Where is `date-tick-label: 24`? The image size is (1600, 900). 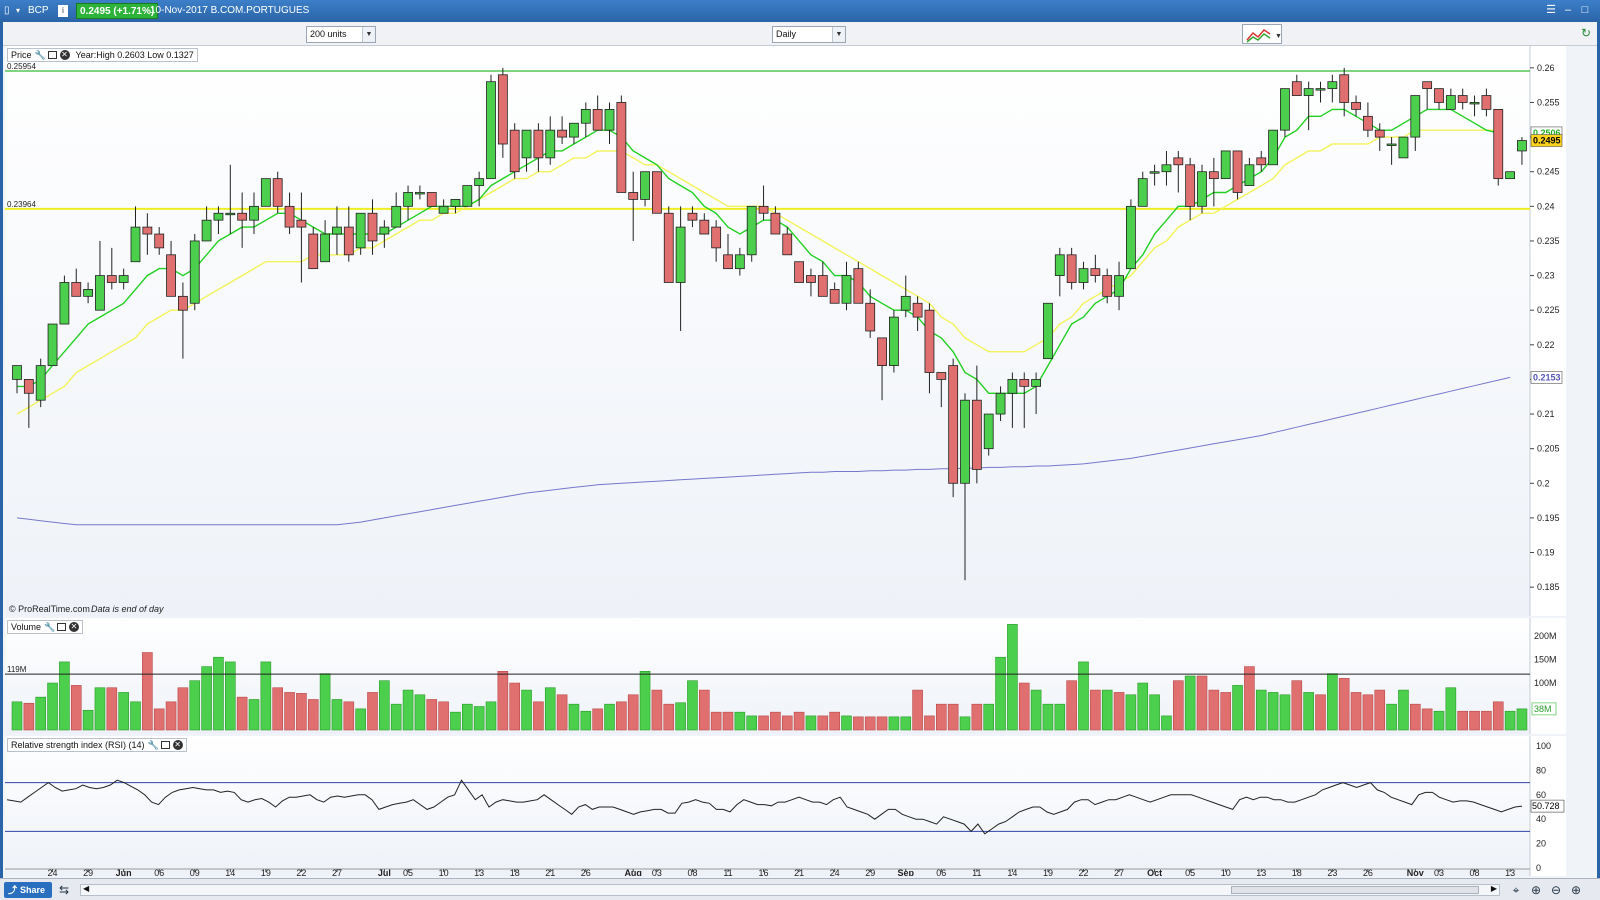 date-tick-label: 24 is located at coordinates (835, 872).